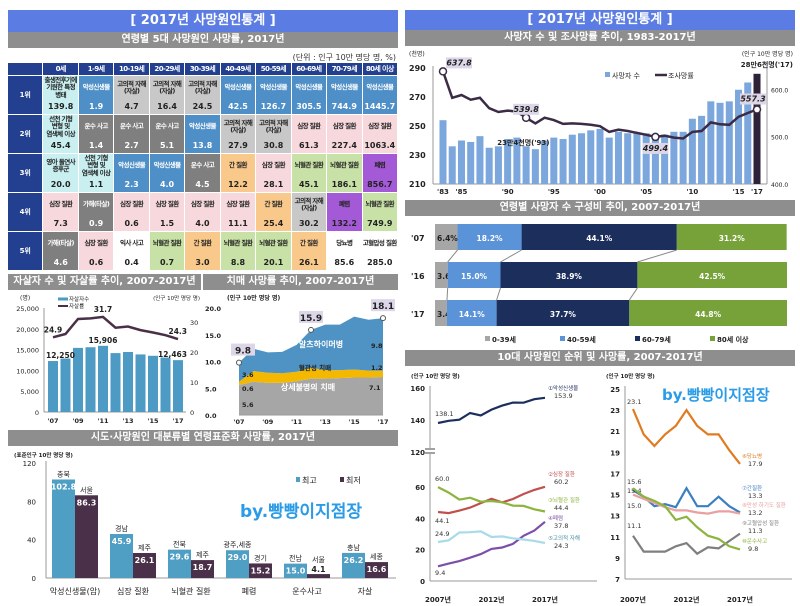  What do you see at coordinates (755, 513) in the screenshot?
I see `end-value: 13.2` at bounding box center [755, 513].